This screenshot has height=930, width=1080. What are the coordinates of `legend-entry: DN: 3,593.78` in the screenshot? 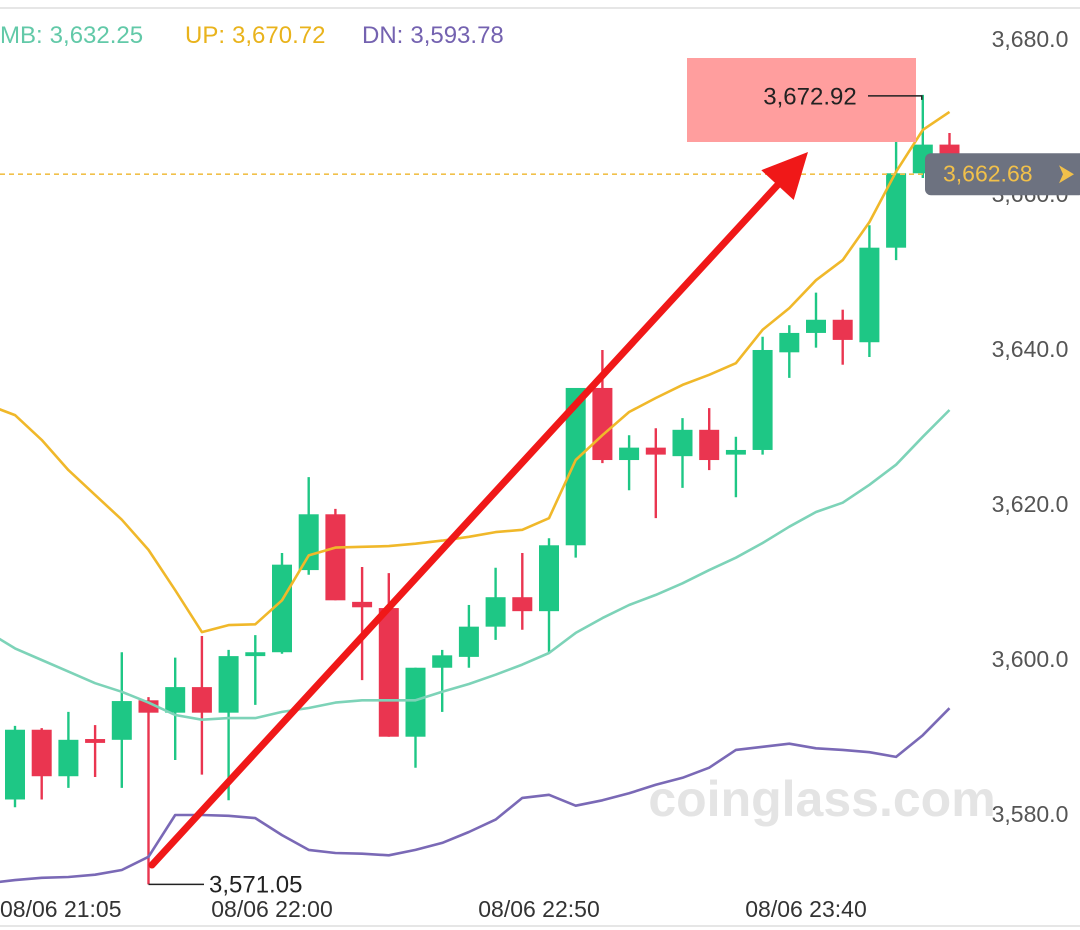 It's located at (433, 35).